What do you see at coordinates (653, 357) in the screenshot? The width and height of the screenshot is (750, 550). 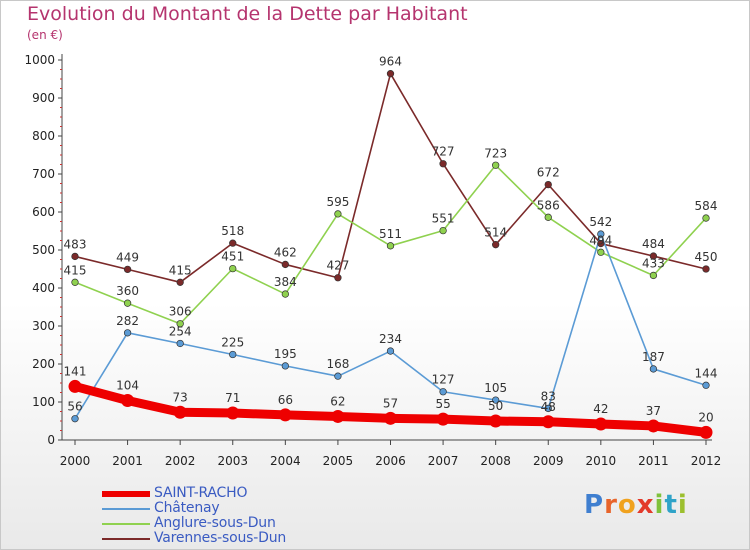 I see `data-label: 187` at bounding box center [653, 357].